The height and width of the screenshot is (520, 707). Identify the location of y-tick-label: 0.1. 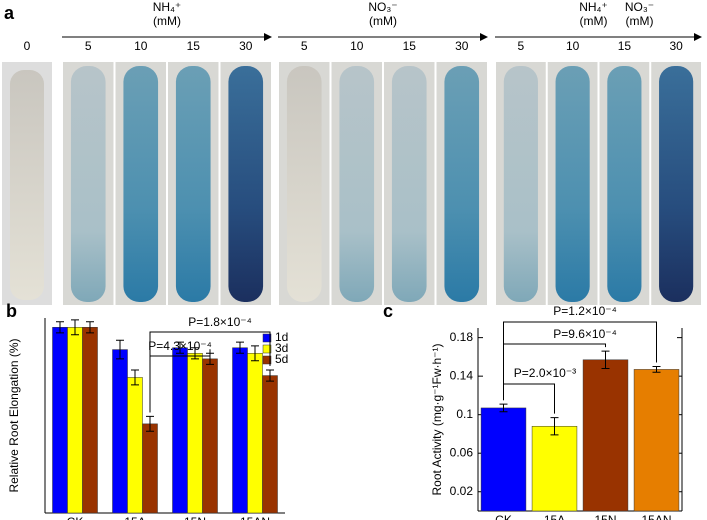
(464, 414).